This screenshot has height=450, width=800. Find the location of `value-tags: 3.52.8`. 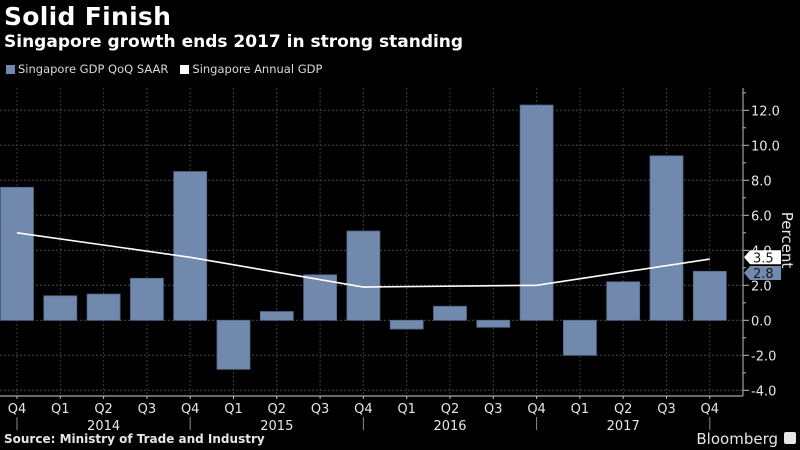

value-tags: 3.52.8 is located at coordinates (762, 266).